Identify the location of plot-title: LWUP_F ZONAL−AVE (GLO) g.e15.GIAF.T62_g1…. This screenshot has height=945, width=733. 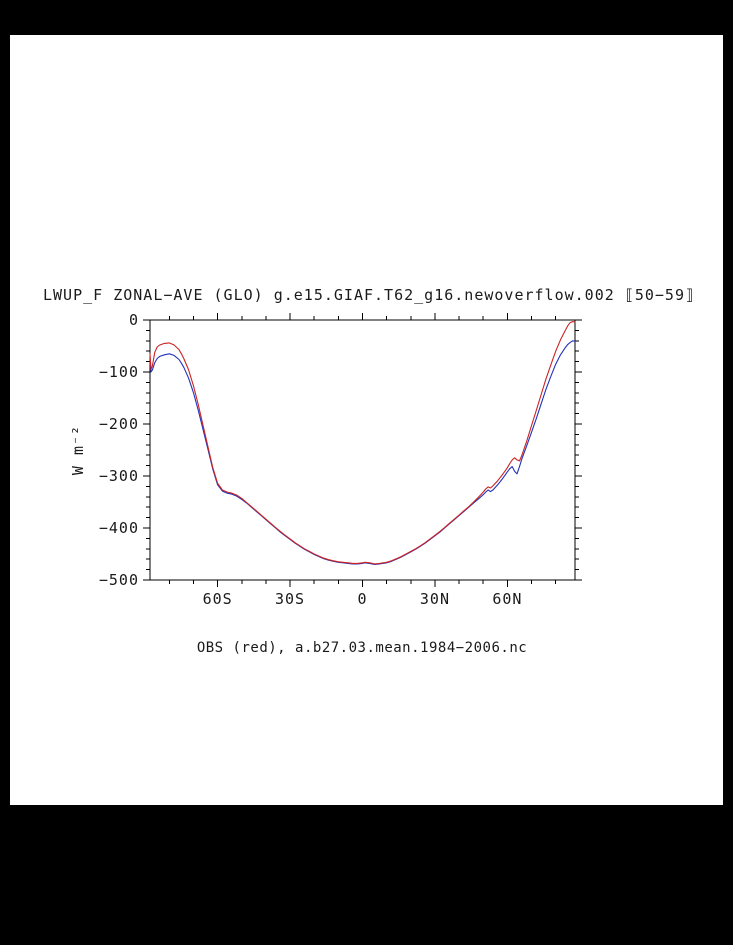
(369, 295).